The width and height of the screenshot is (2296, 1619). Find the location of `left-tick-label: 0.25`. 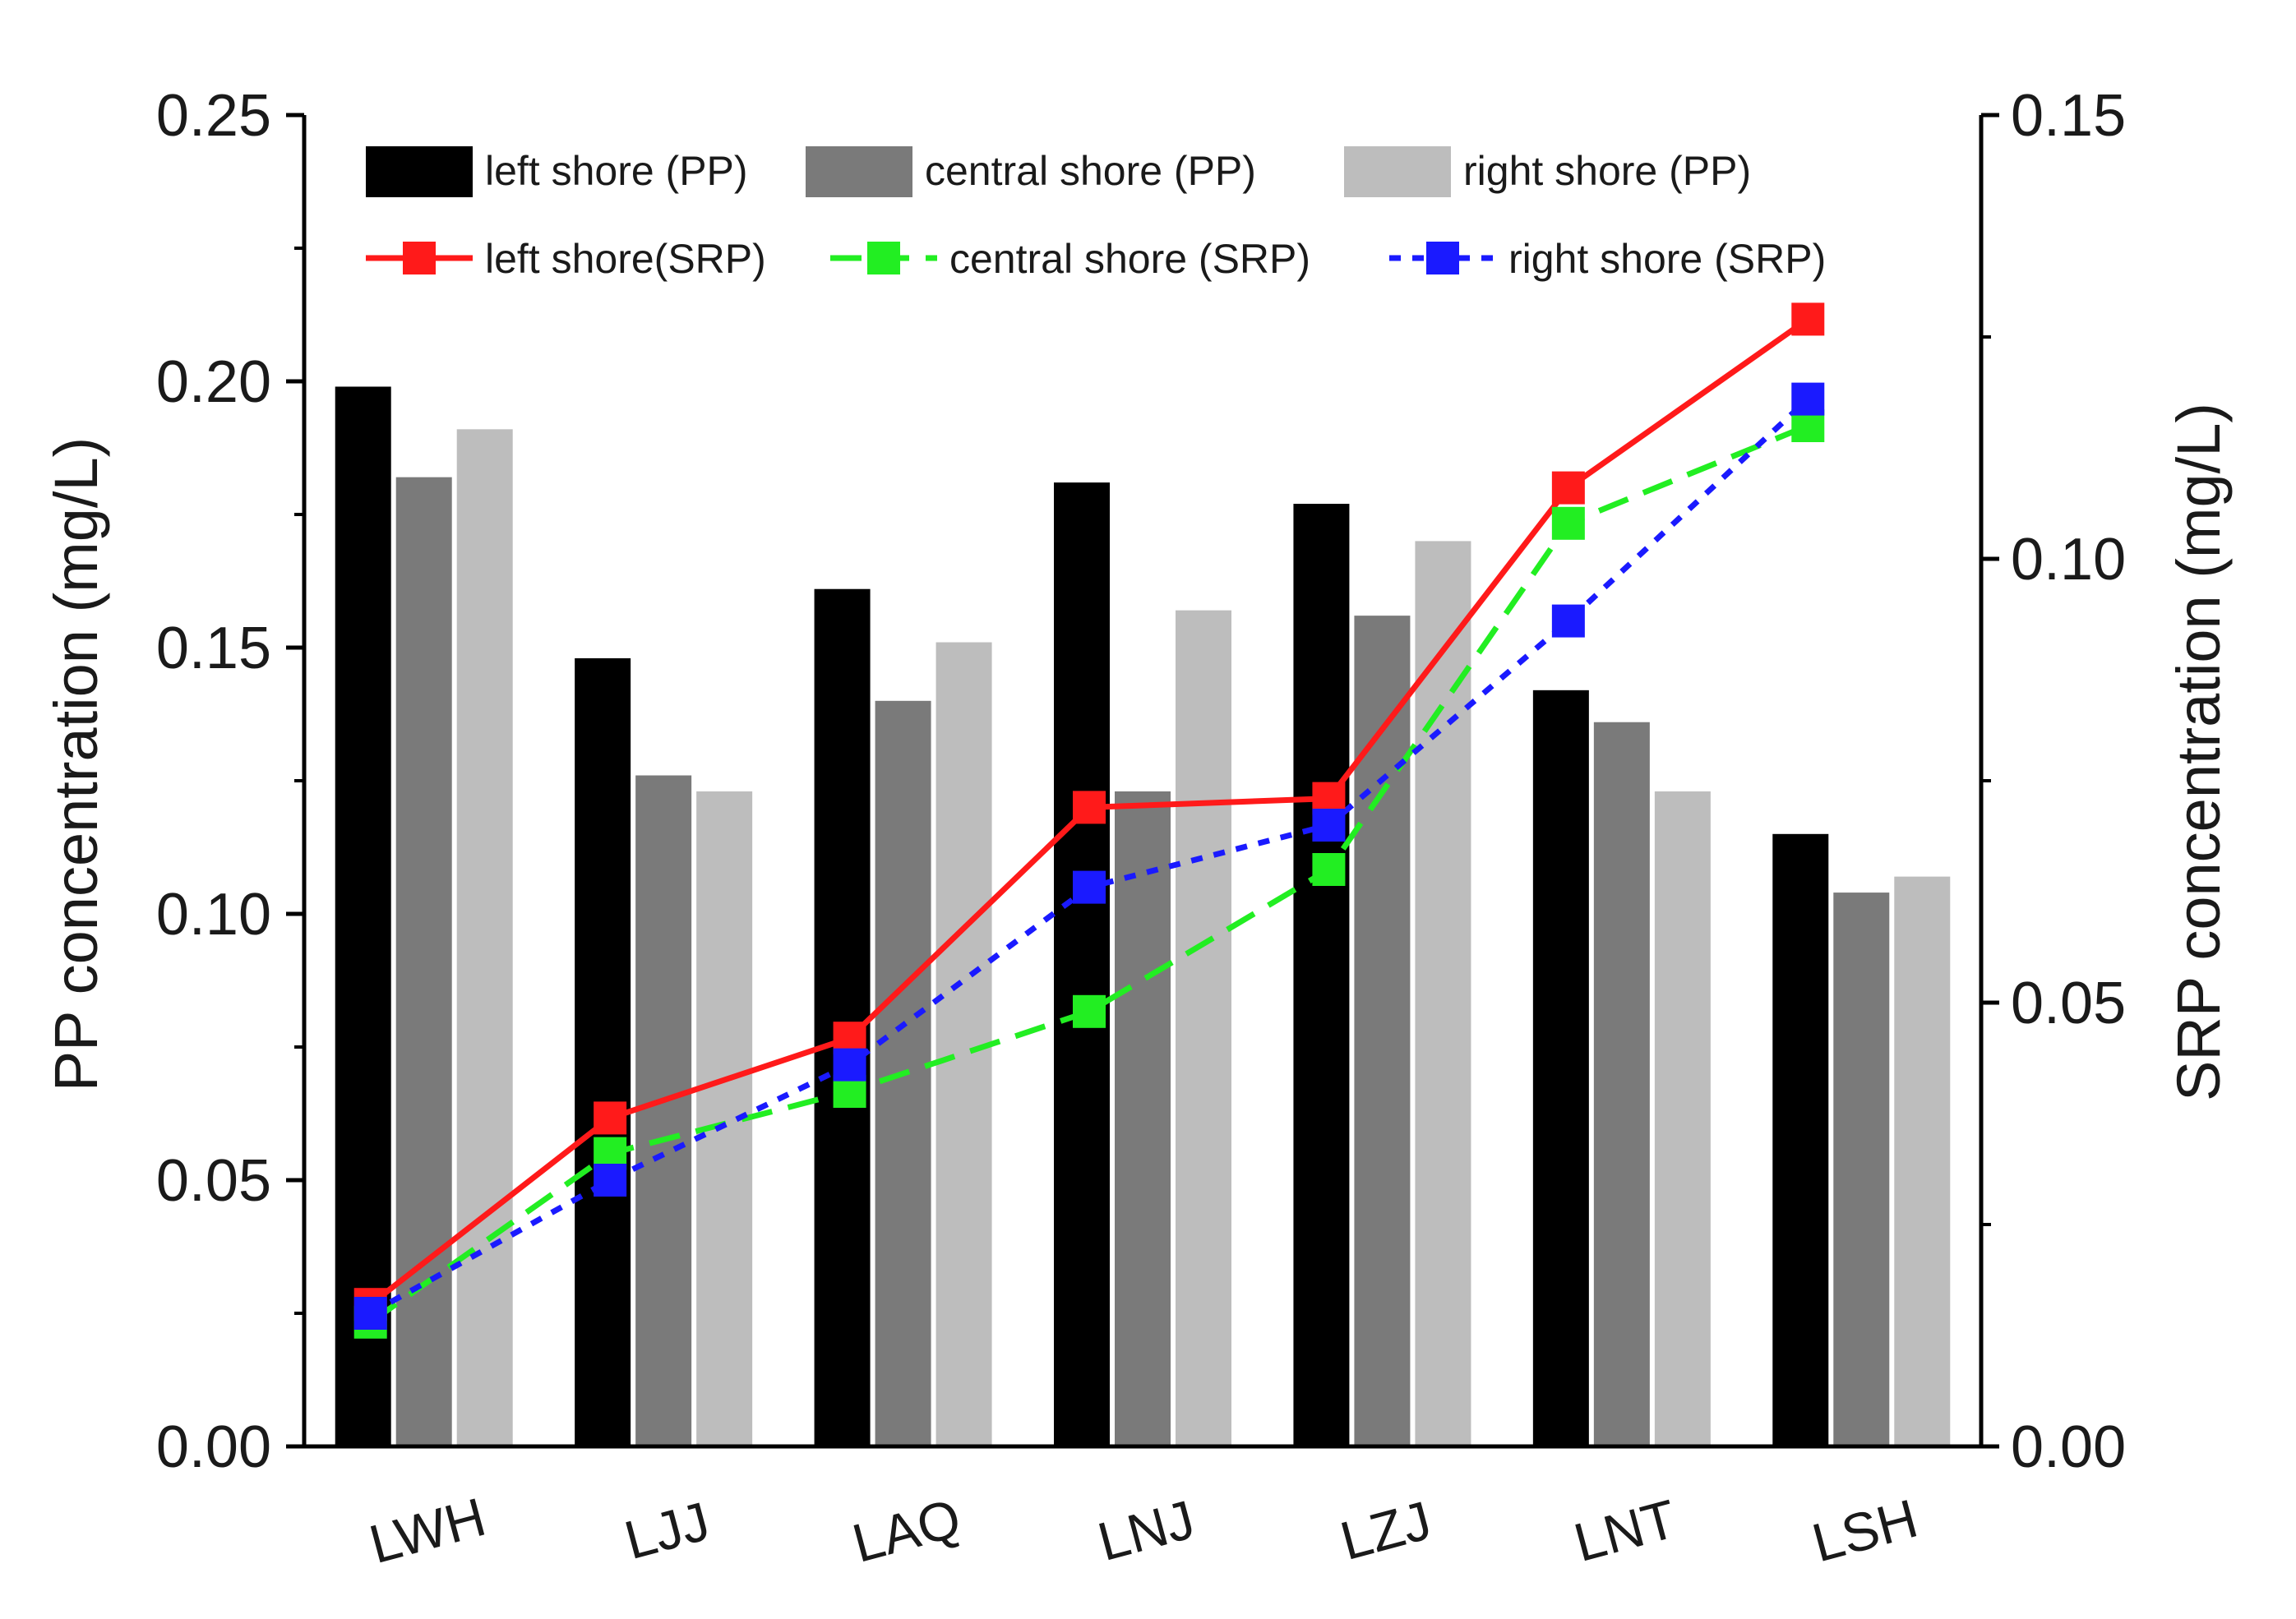

left-tick-label: 0.25 is located at coordinates (214, 116).